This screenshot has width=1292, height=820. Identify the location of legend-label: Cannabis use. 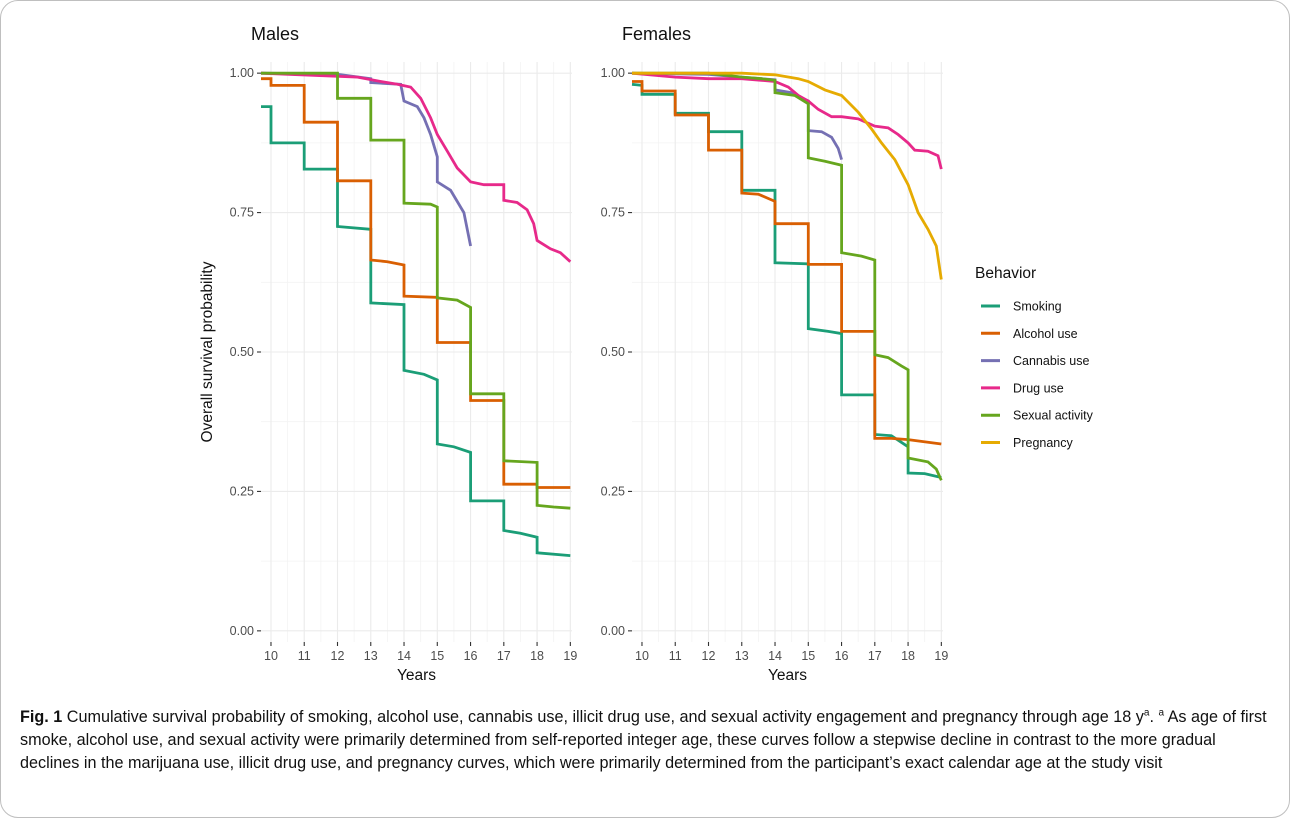
(1051, 361).